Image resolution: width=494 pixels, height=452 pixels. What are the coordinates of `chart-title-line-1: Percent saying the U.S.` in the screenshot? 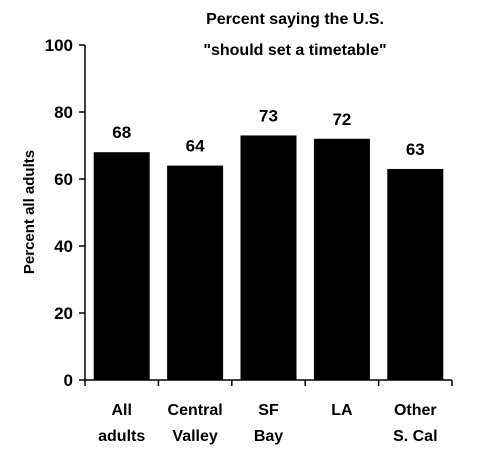 It's located at (295, 19).